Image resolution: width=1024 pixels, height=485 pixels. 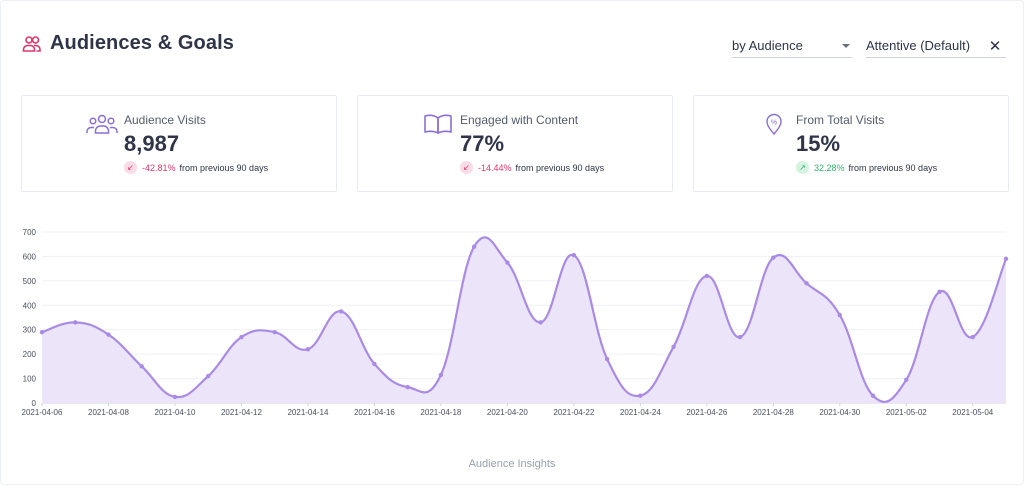 What do you see at coordinates (30, 354) in the screenshot?
I see `y-tick-label: 200` at bounding box center [30, 354].